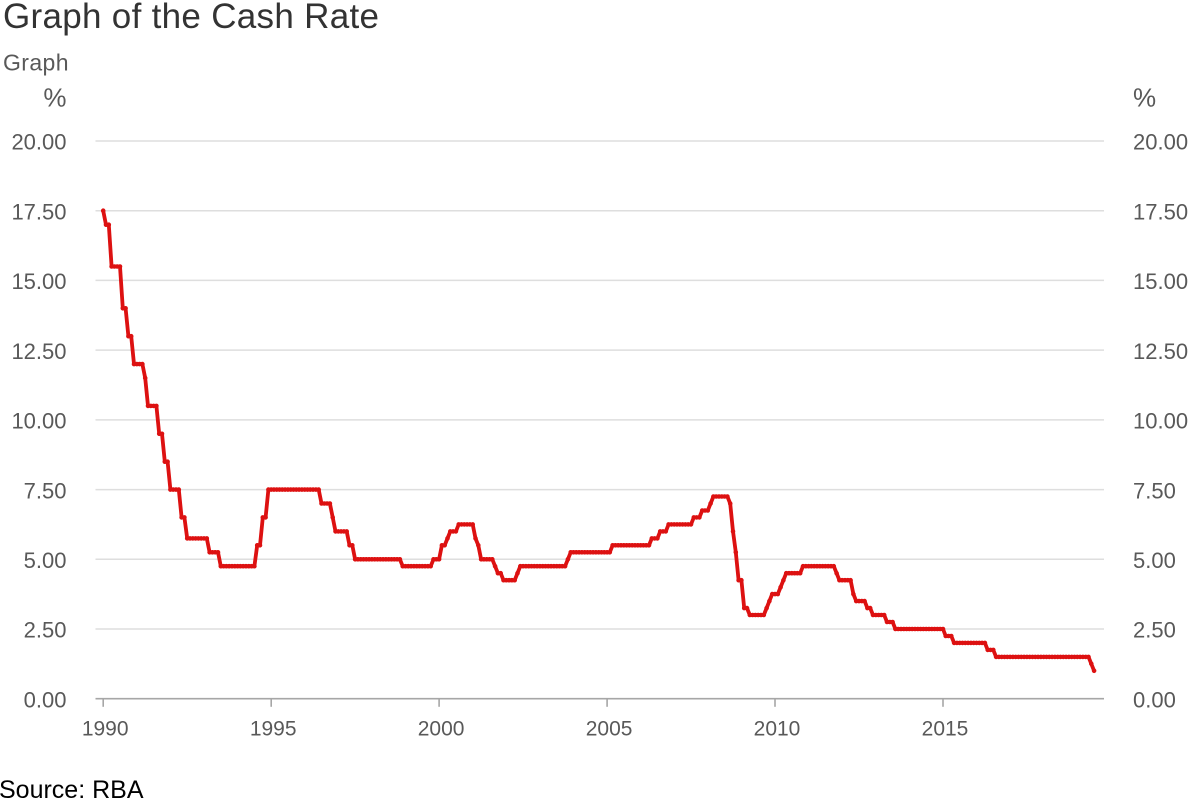 This screenshot has height=805, width=1200. I want to click on svg-text: Graph of the Cash Rate, so click(191, 18).